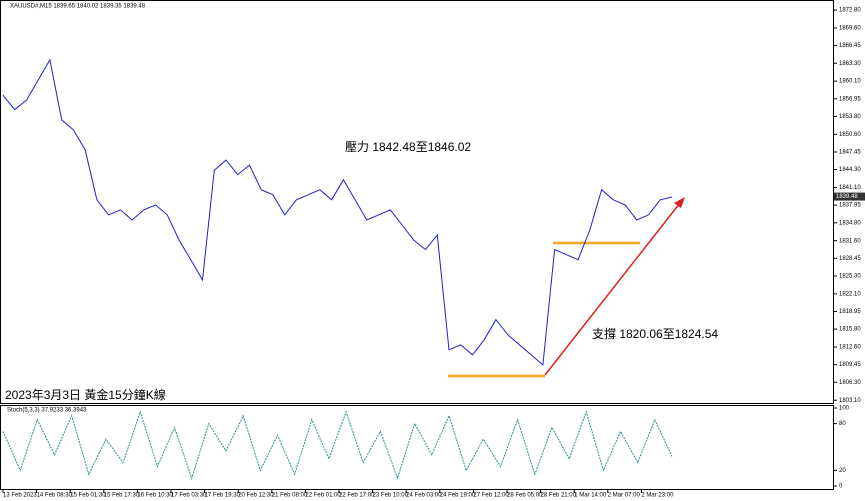 The image size is (865, 501). Describe the element at coordinates (847, 197) in the screenshot. I see `last-price: 1839.48` at that location.